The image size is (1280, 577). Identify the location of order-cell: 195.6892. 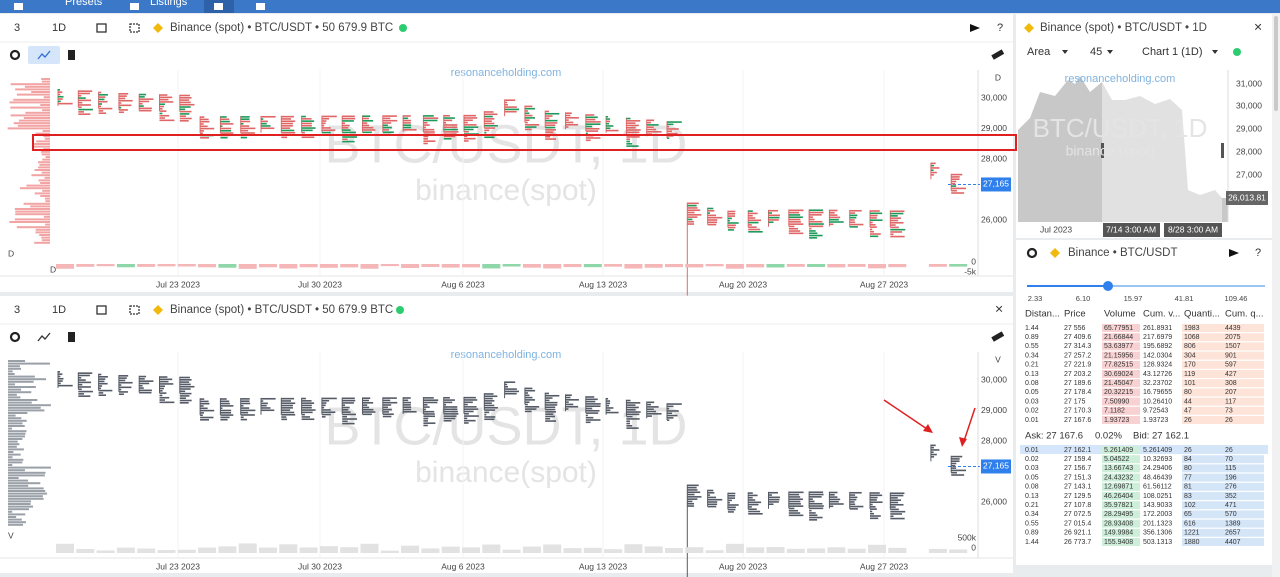
(1157, 346).